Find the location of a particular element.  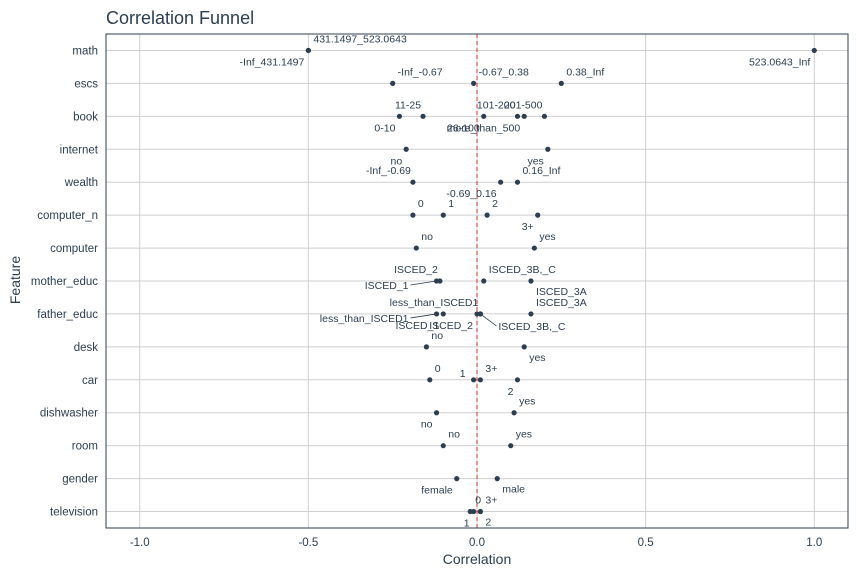

point-label-escs-inf-0-67: -Inf_-0.67 is located at coordinates (420, 72).